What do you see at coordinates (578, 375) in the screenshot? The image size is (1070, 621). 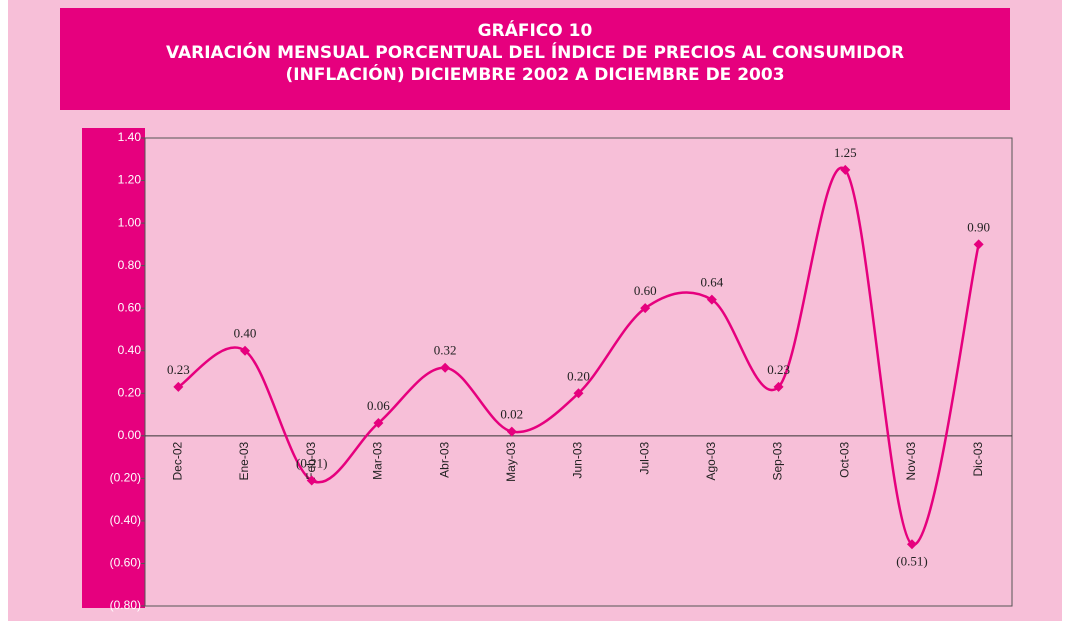 I see `value-label: 0.20` at bounding box center [578, 375].